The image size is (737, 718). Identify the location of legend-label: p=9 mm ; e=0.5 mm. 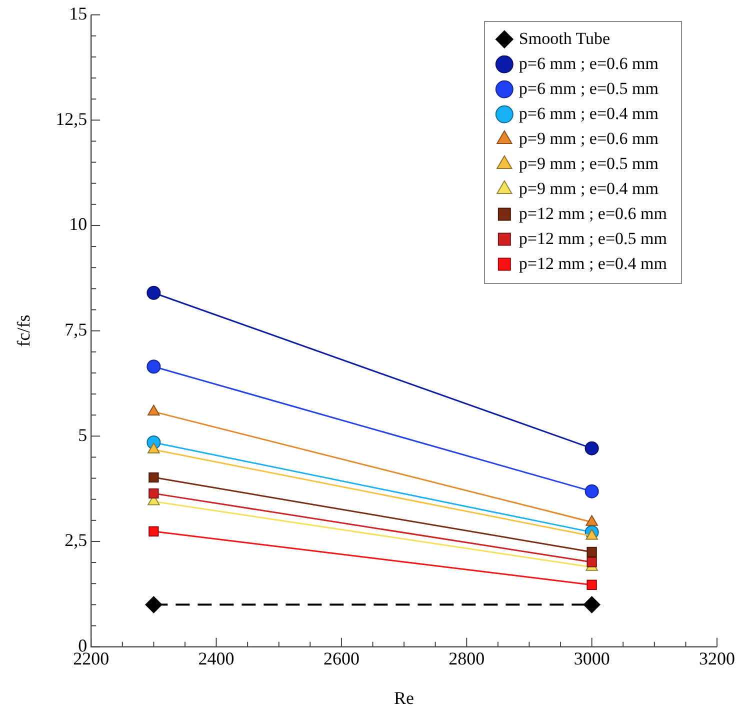
(588, 163).